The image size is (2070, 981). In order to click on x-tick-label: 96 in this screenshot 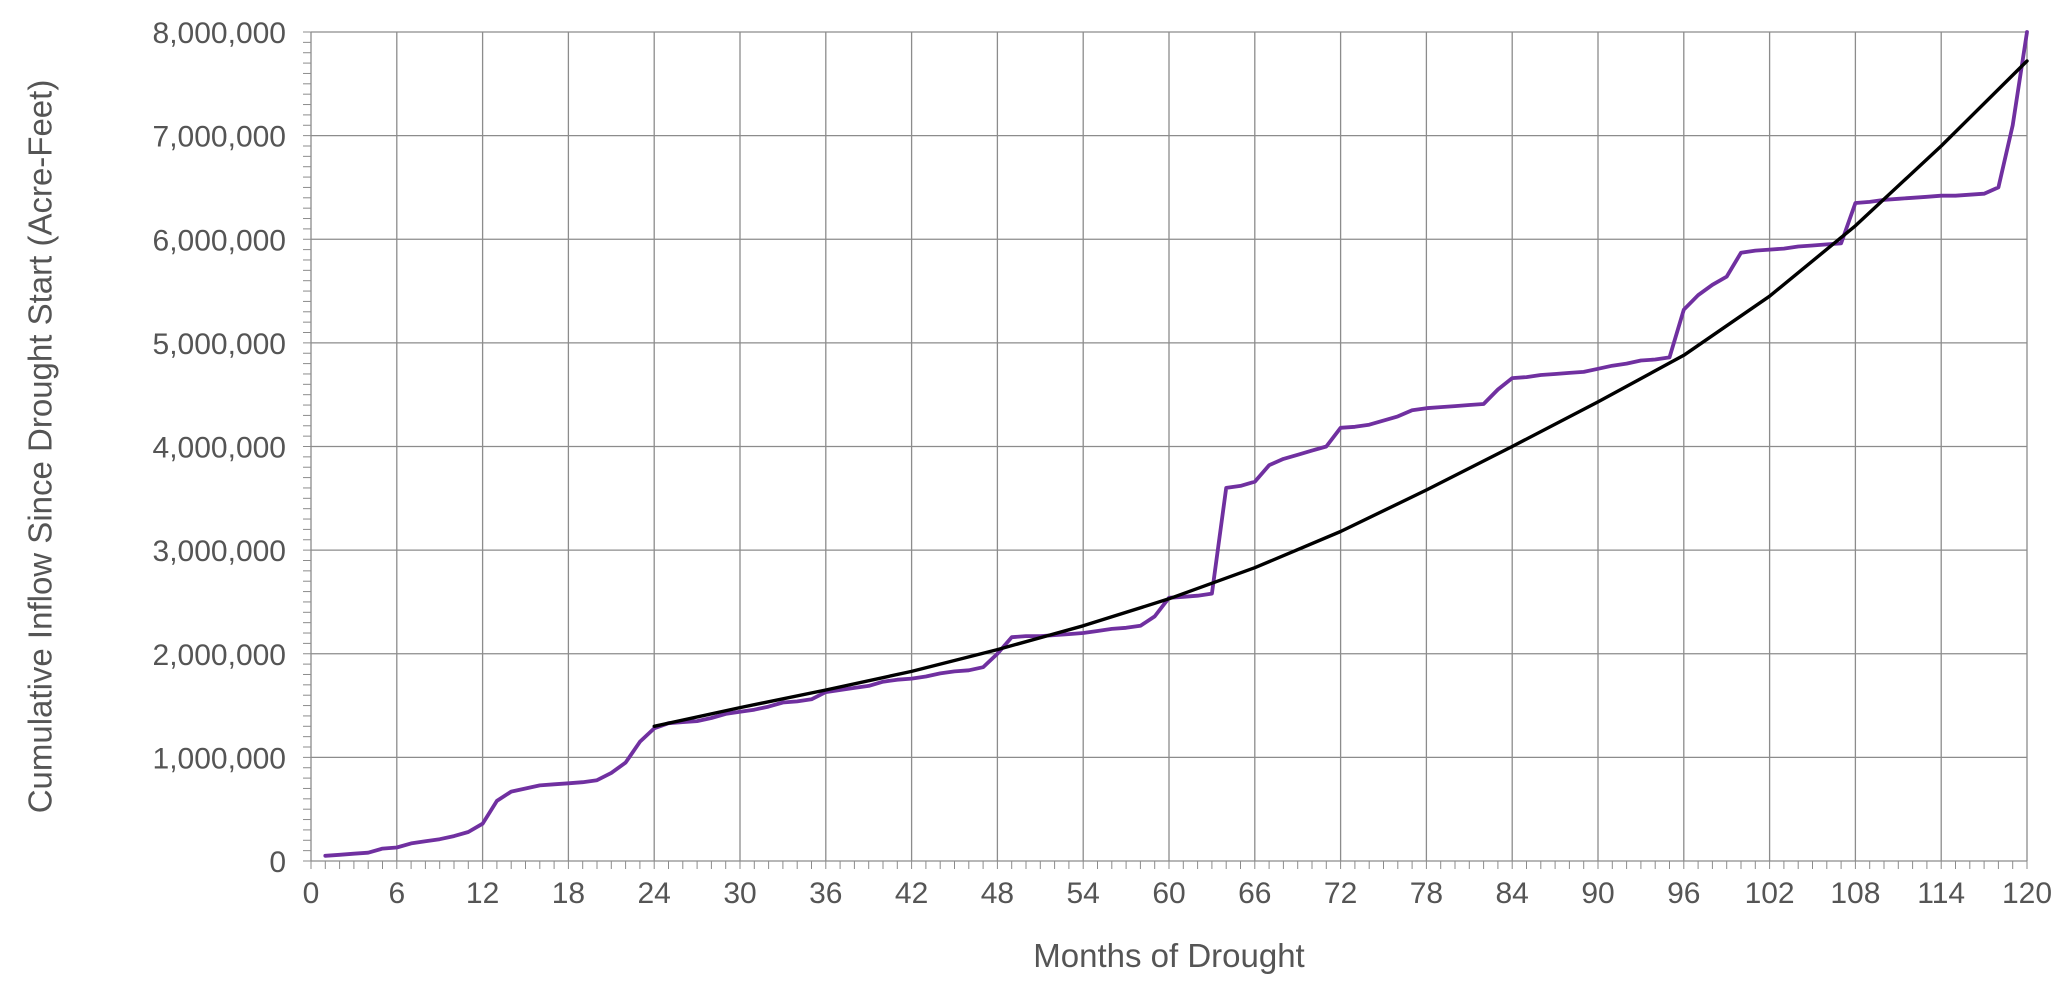, I will do `click(1683, 893)`.